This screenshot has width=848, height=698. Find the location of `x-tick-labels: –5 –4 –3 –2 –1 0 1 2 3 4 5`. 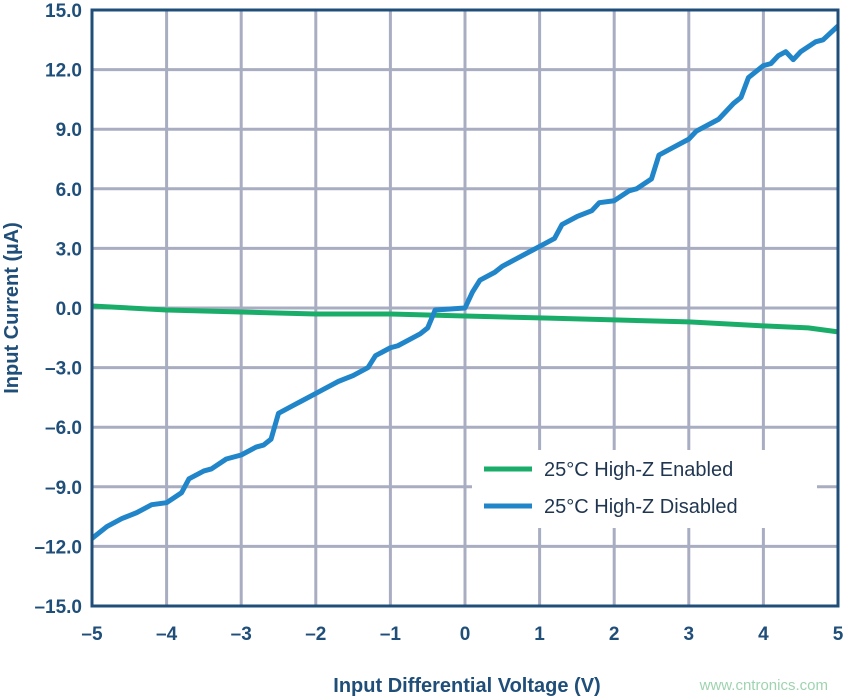

x-tick-labels: –5 –4 –3 –2 –1 0 1 2 3 4 5 is located at coordinates (462, 634).